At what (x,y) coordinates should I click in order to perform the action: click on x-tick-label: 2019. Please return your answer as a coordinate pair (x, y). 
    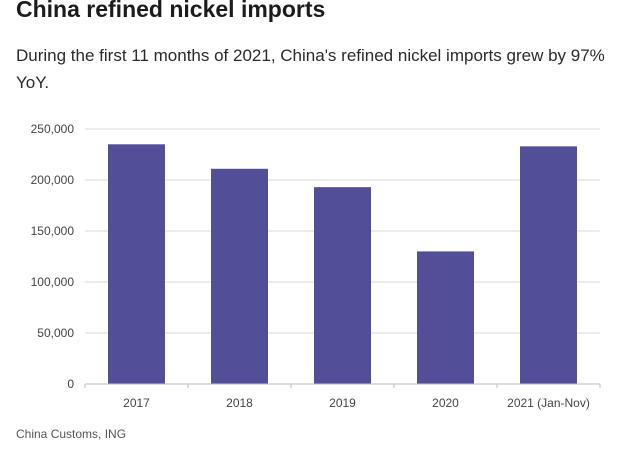
    Looking at the image, I should click on (342, 403).